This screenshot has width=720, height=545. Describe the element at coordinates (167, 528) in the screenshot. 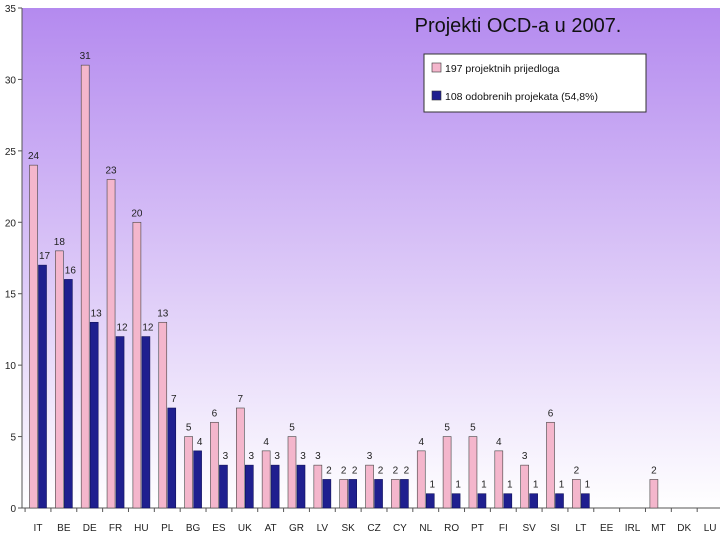

I see `x-tick-label: PL` at that location.